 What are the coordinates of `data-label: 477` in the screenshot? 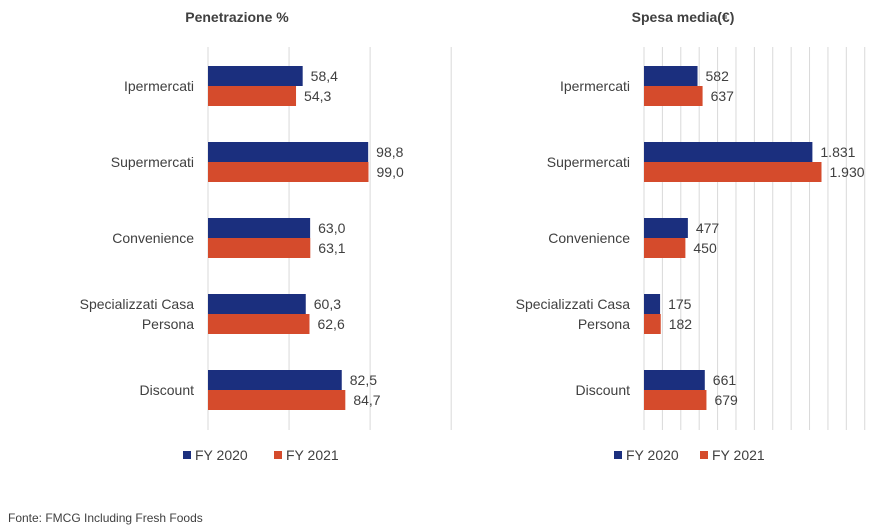 It's located at (708, 228).